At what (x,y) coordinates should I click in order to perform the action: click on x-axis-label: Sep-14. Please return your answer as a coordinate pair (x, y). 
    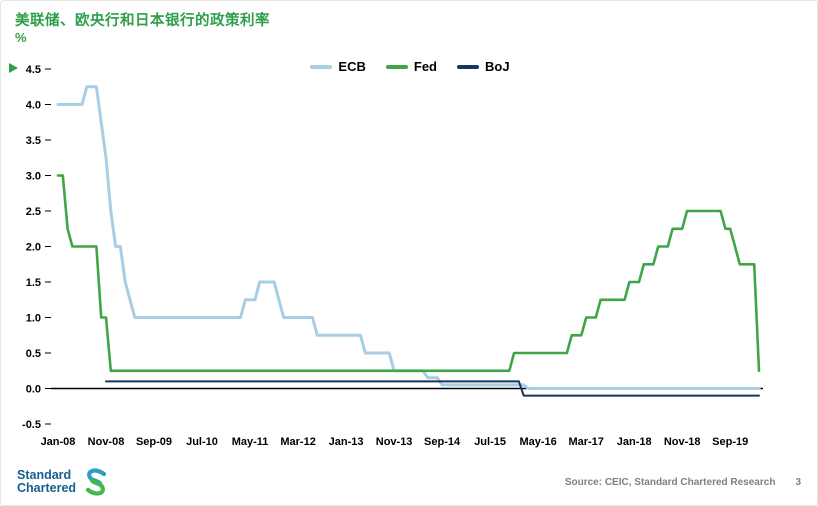
    Looking at the image, I should click on (442, 442).